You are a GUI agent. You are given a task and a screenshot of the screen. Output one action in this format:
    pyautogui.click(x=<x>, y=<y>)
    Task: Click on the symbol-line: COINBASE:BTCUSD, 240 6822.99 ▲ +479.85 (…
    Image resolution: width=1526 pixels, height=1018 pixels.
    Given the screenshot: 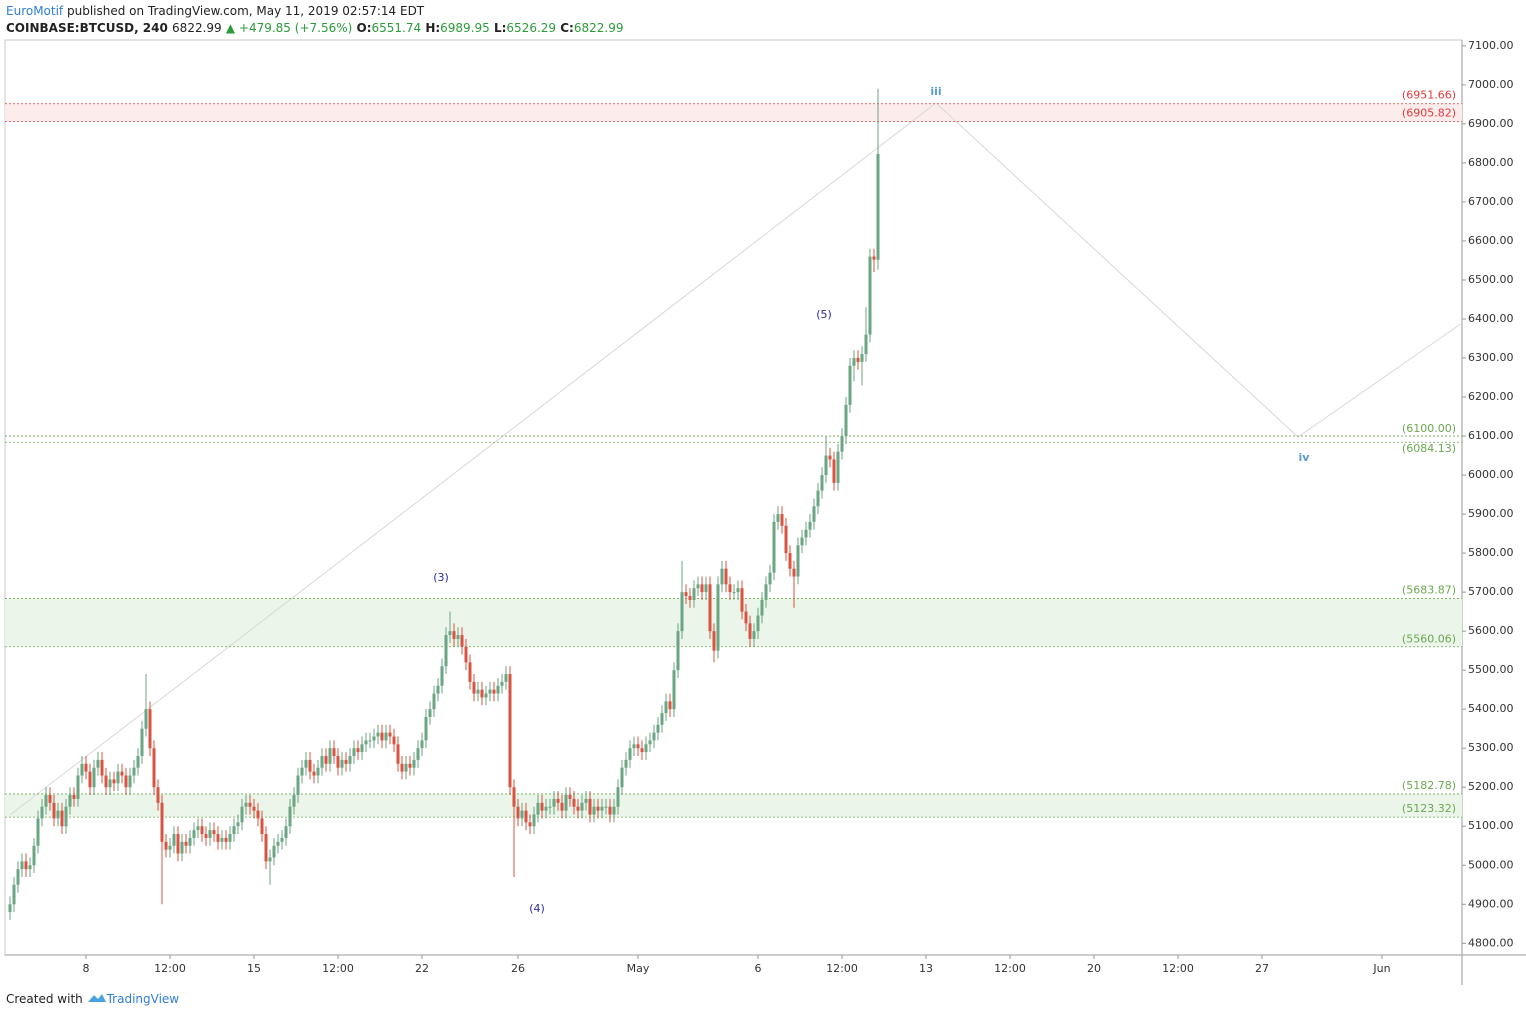 What is the action you would take?
    pyautogui.click(x=314, y=28)
    